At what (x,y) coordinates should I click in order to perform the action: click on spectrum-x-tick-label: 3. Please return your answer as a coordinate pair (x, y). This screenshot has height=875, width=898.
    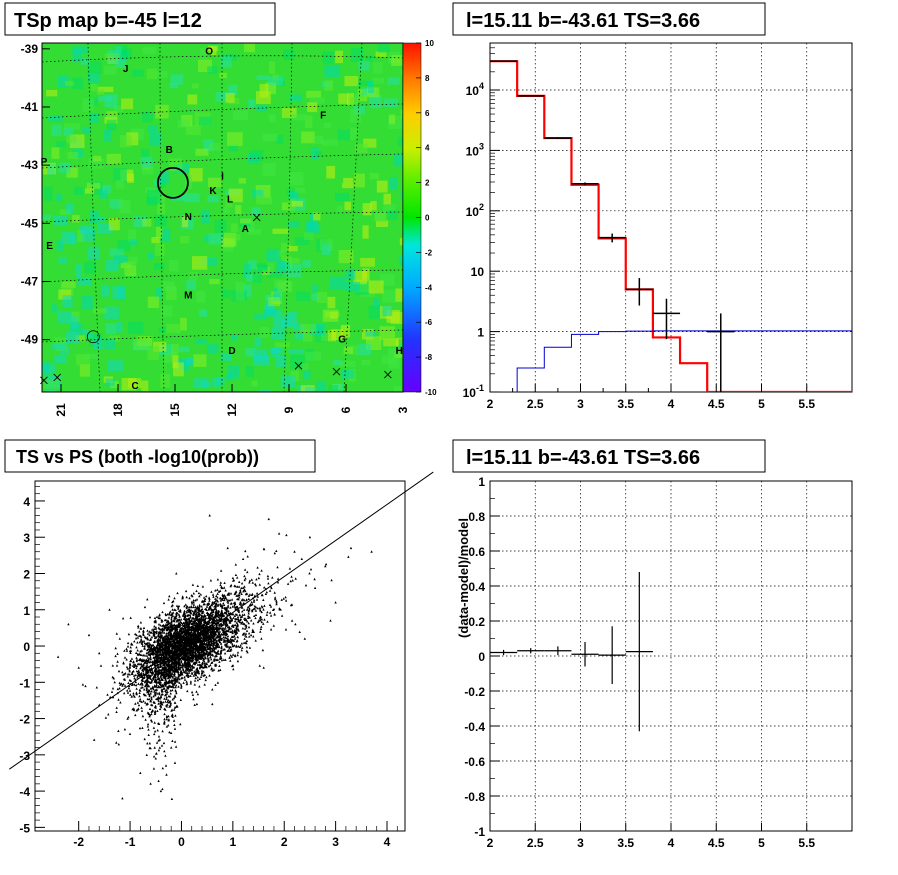
    Looking at the image, I should click on (580, 404).